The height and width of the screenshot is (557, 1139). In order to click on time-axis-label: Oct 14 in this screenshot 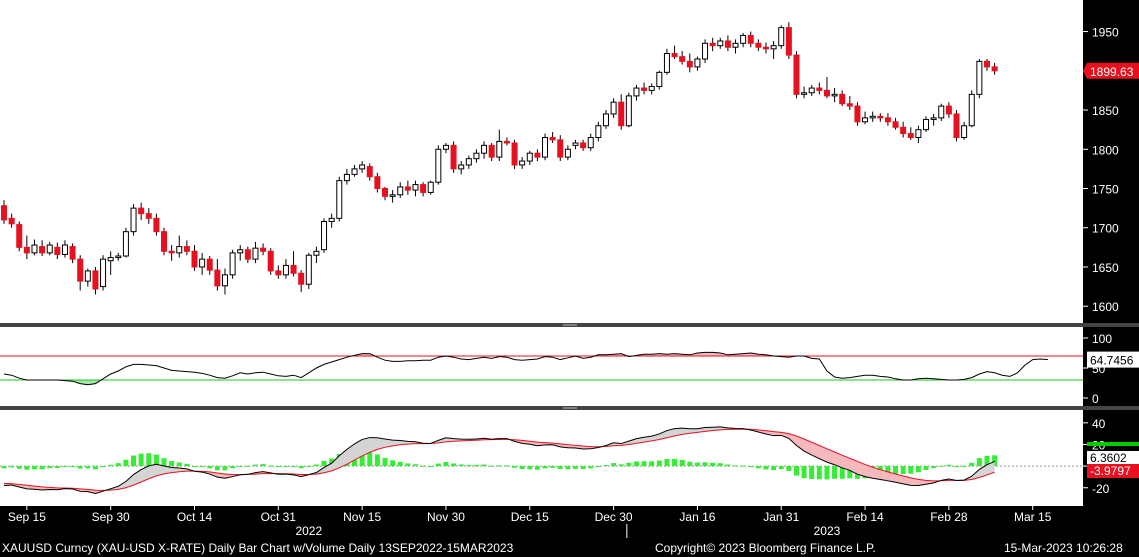, I will do `click(195, 517)`.